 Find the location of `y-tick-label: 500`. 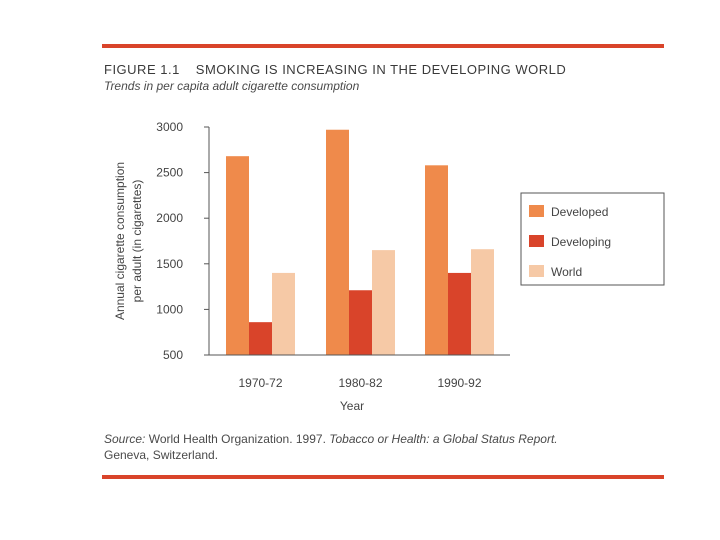

y-tick-label: 500 is located at coordinates (173, 355).